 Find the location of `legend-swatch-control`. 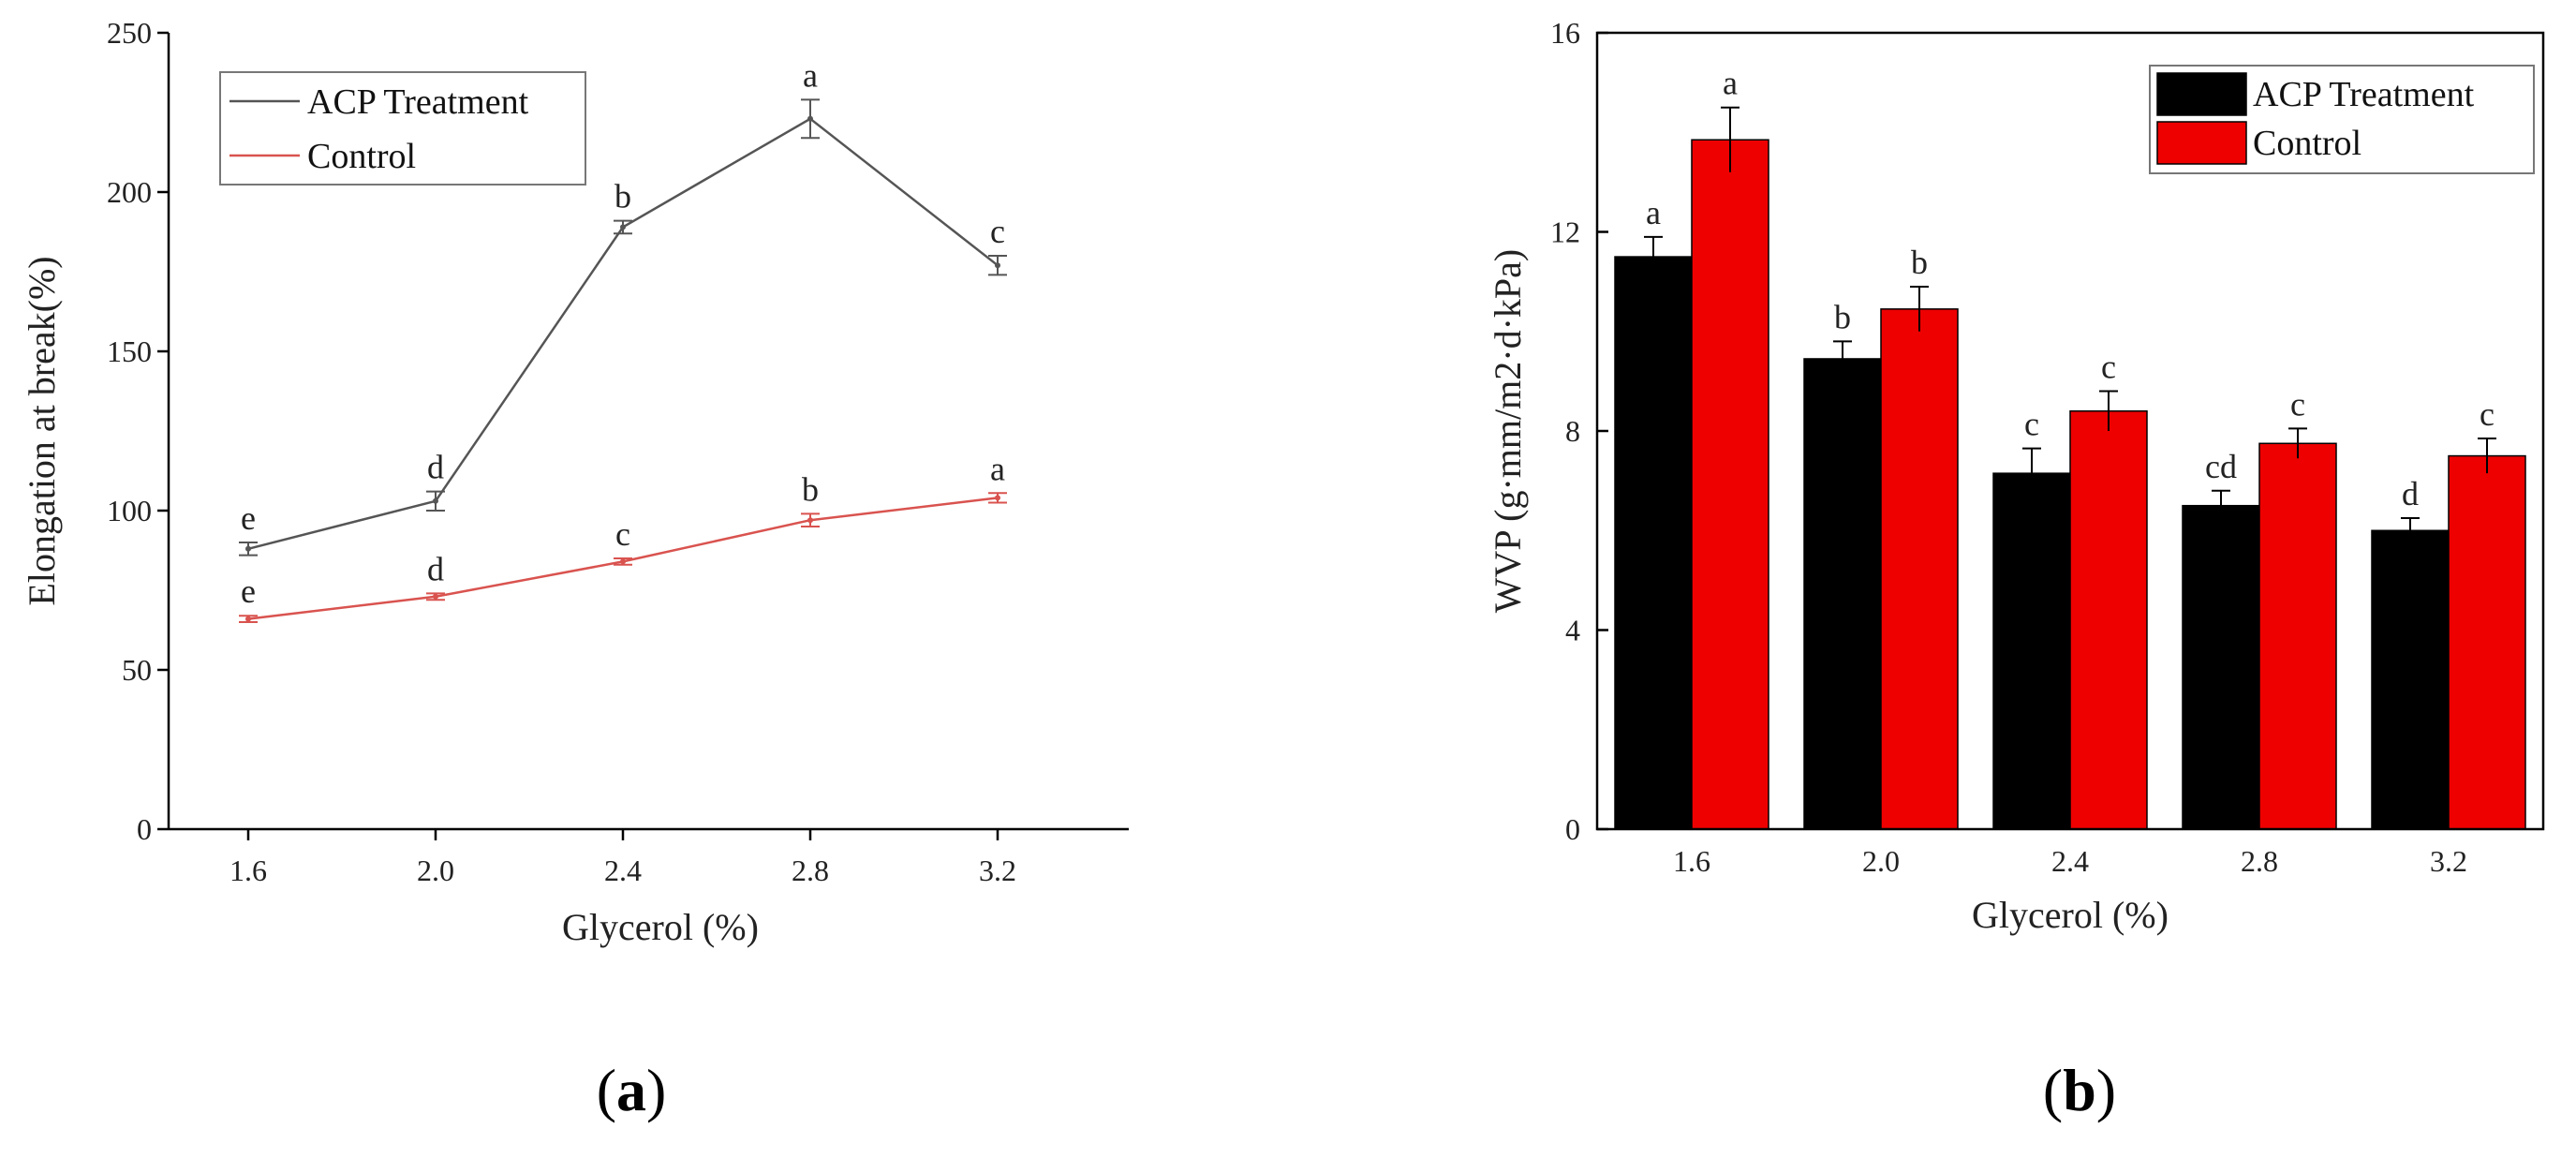

legend-swatch-control is located at coordinates (2201, 143).